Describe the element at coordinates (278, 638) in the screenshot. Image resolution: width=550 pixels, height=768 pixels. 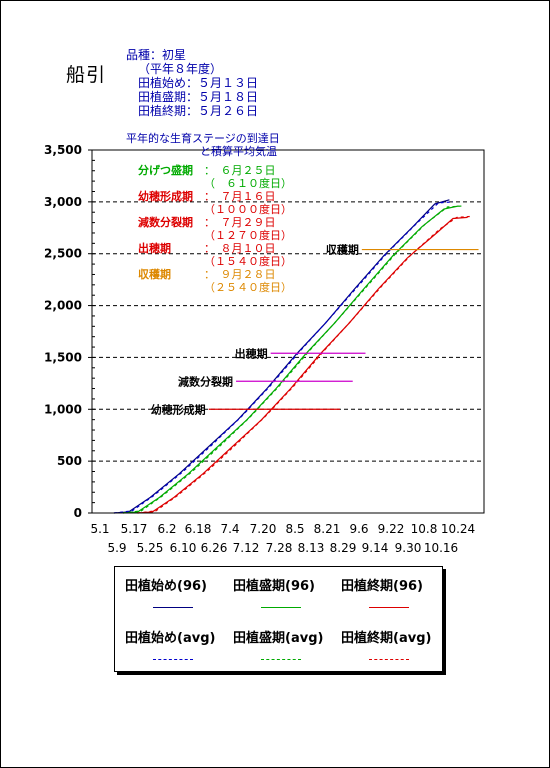
I see `legend-label: 田植盛期(avg)` at that location.